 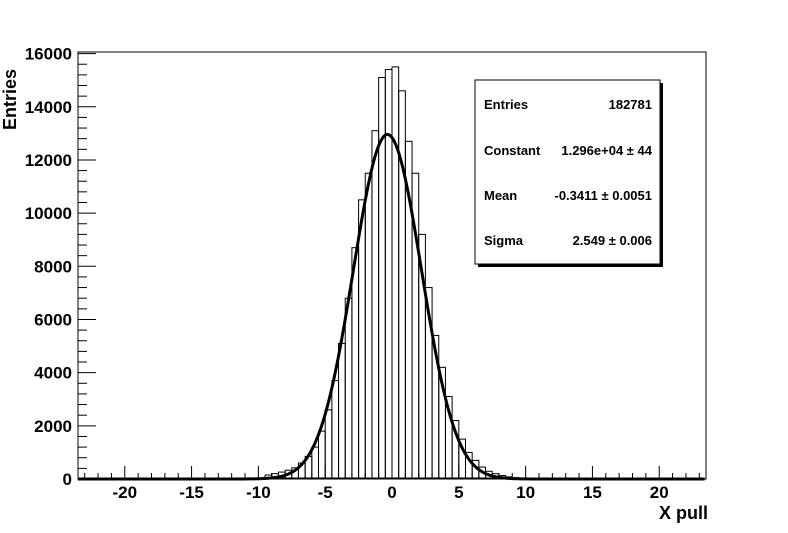 I want to click on stats-value: 1.296e+04 ± 44, so click(x=606, y=150).